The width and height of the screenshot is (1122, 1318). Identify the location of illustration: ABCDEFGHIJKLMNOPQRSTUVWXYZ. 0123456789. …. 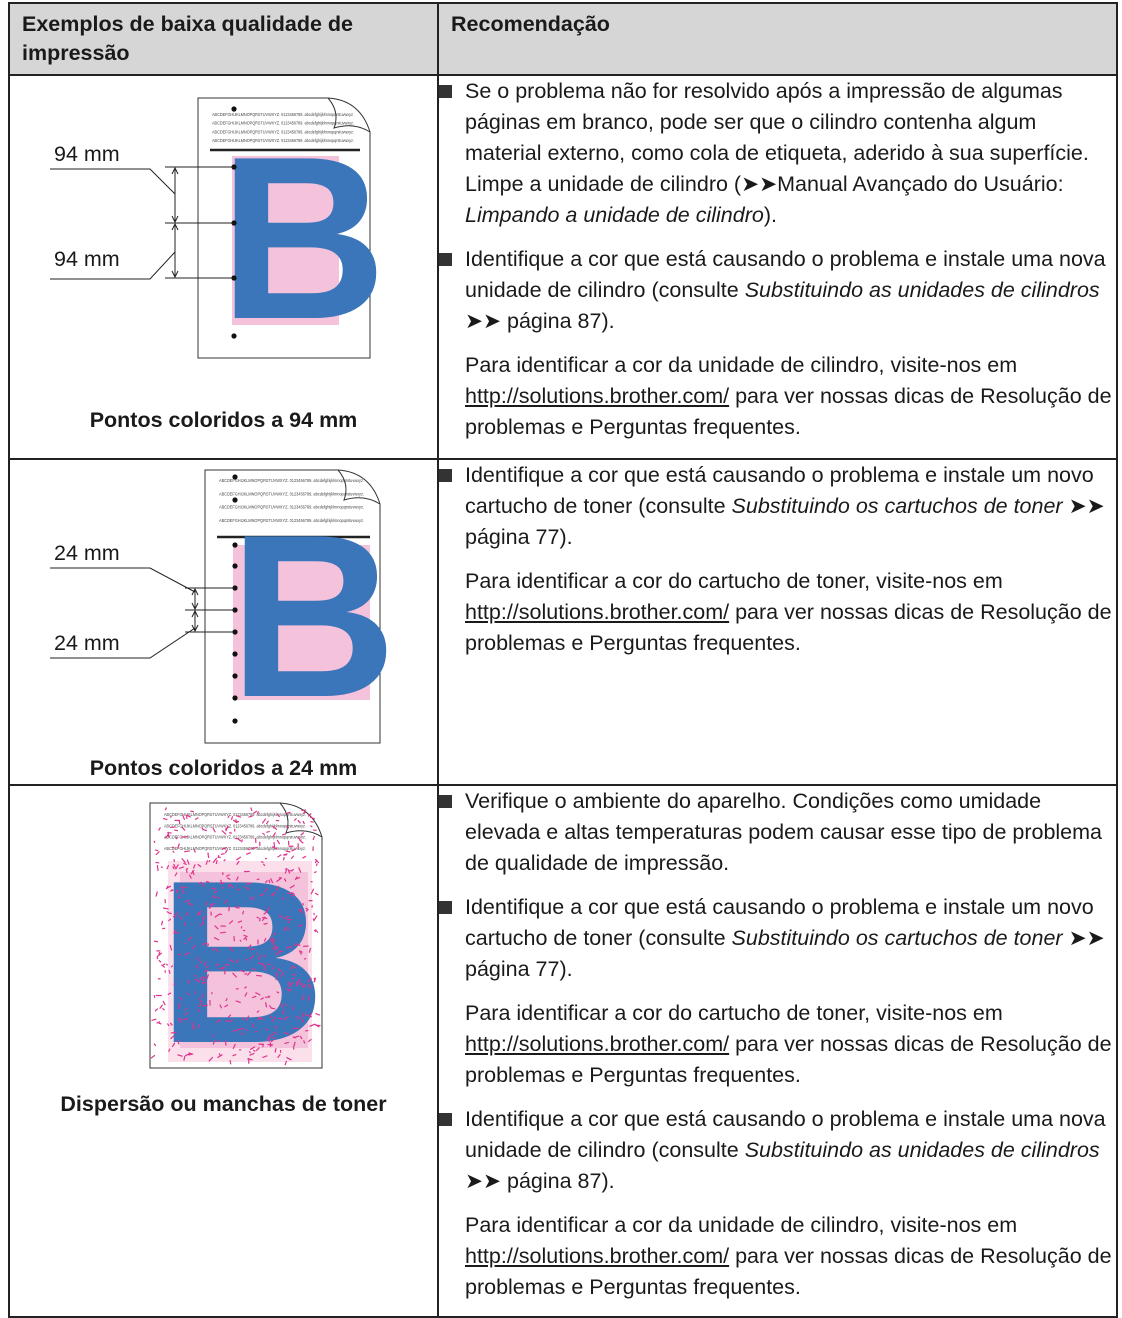
(222, 1036).